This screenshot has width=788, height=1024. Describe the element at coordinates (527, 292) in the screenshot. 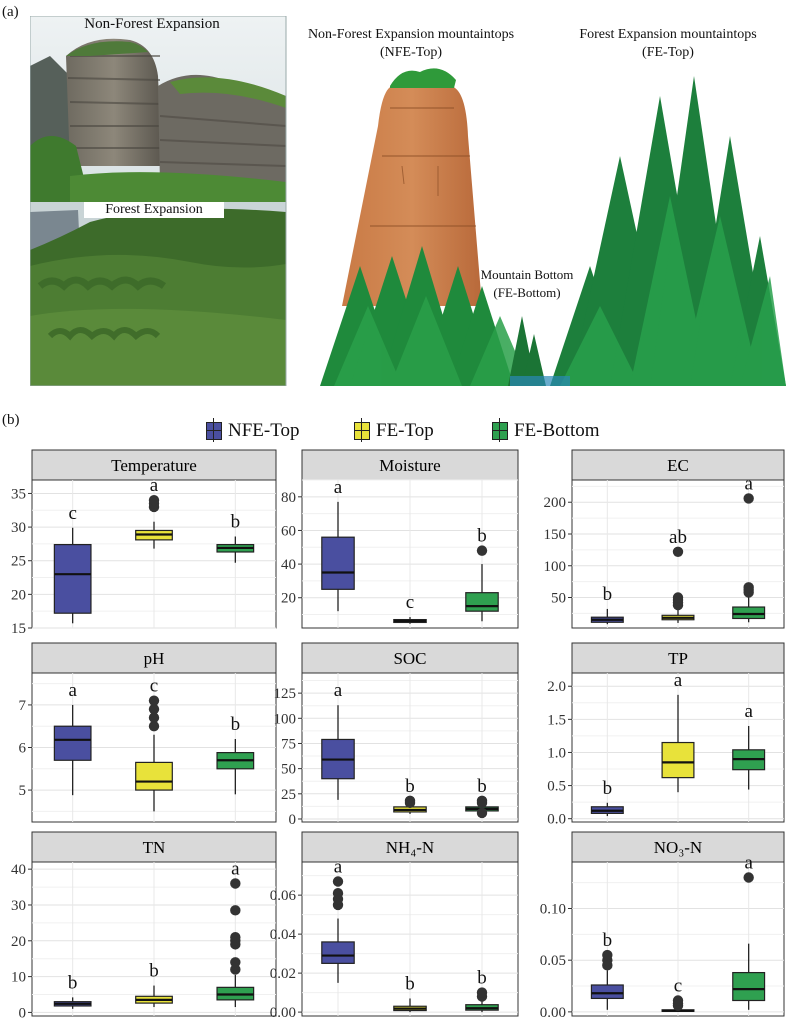

I see `label-fe-bottom-line2: (FE-Bottom)` at that location.